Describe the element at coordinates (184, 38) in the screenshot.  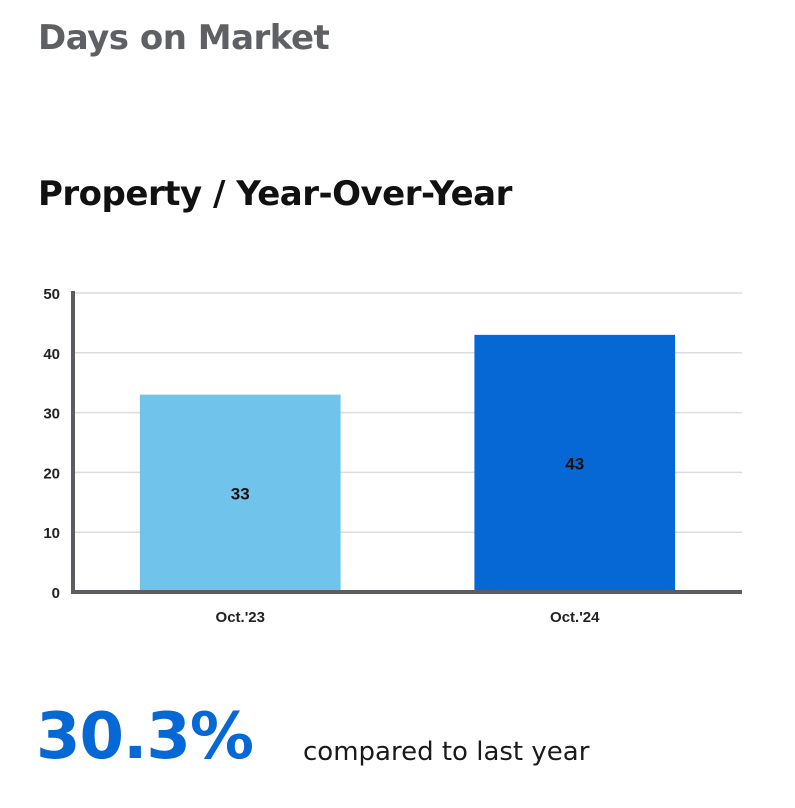
I see `page-title: Days on Market` at that location.